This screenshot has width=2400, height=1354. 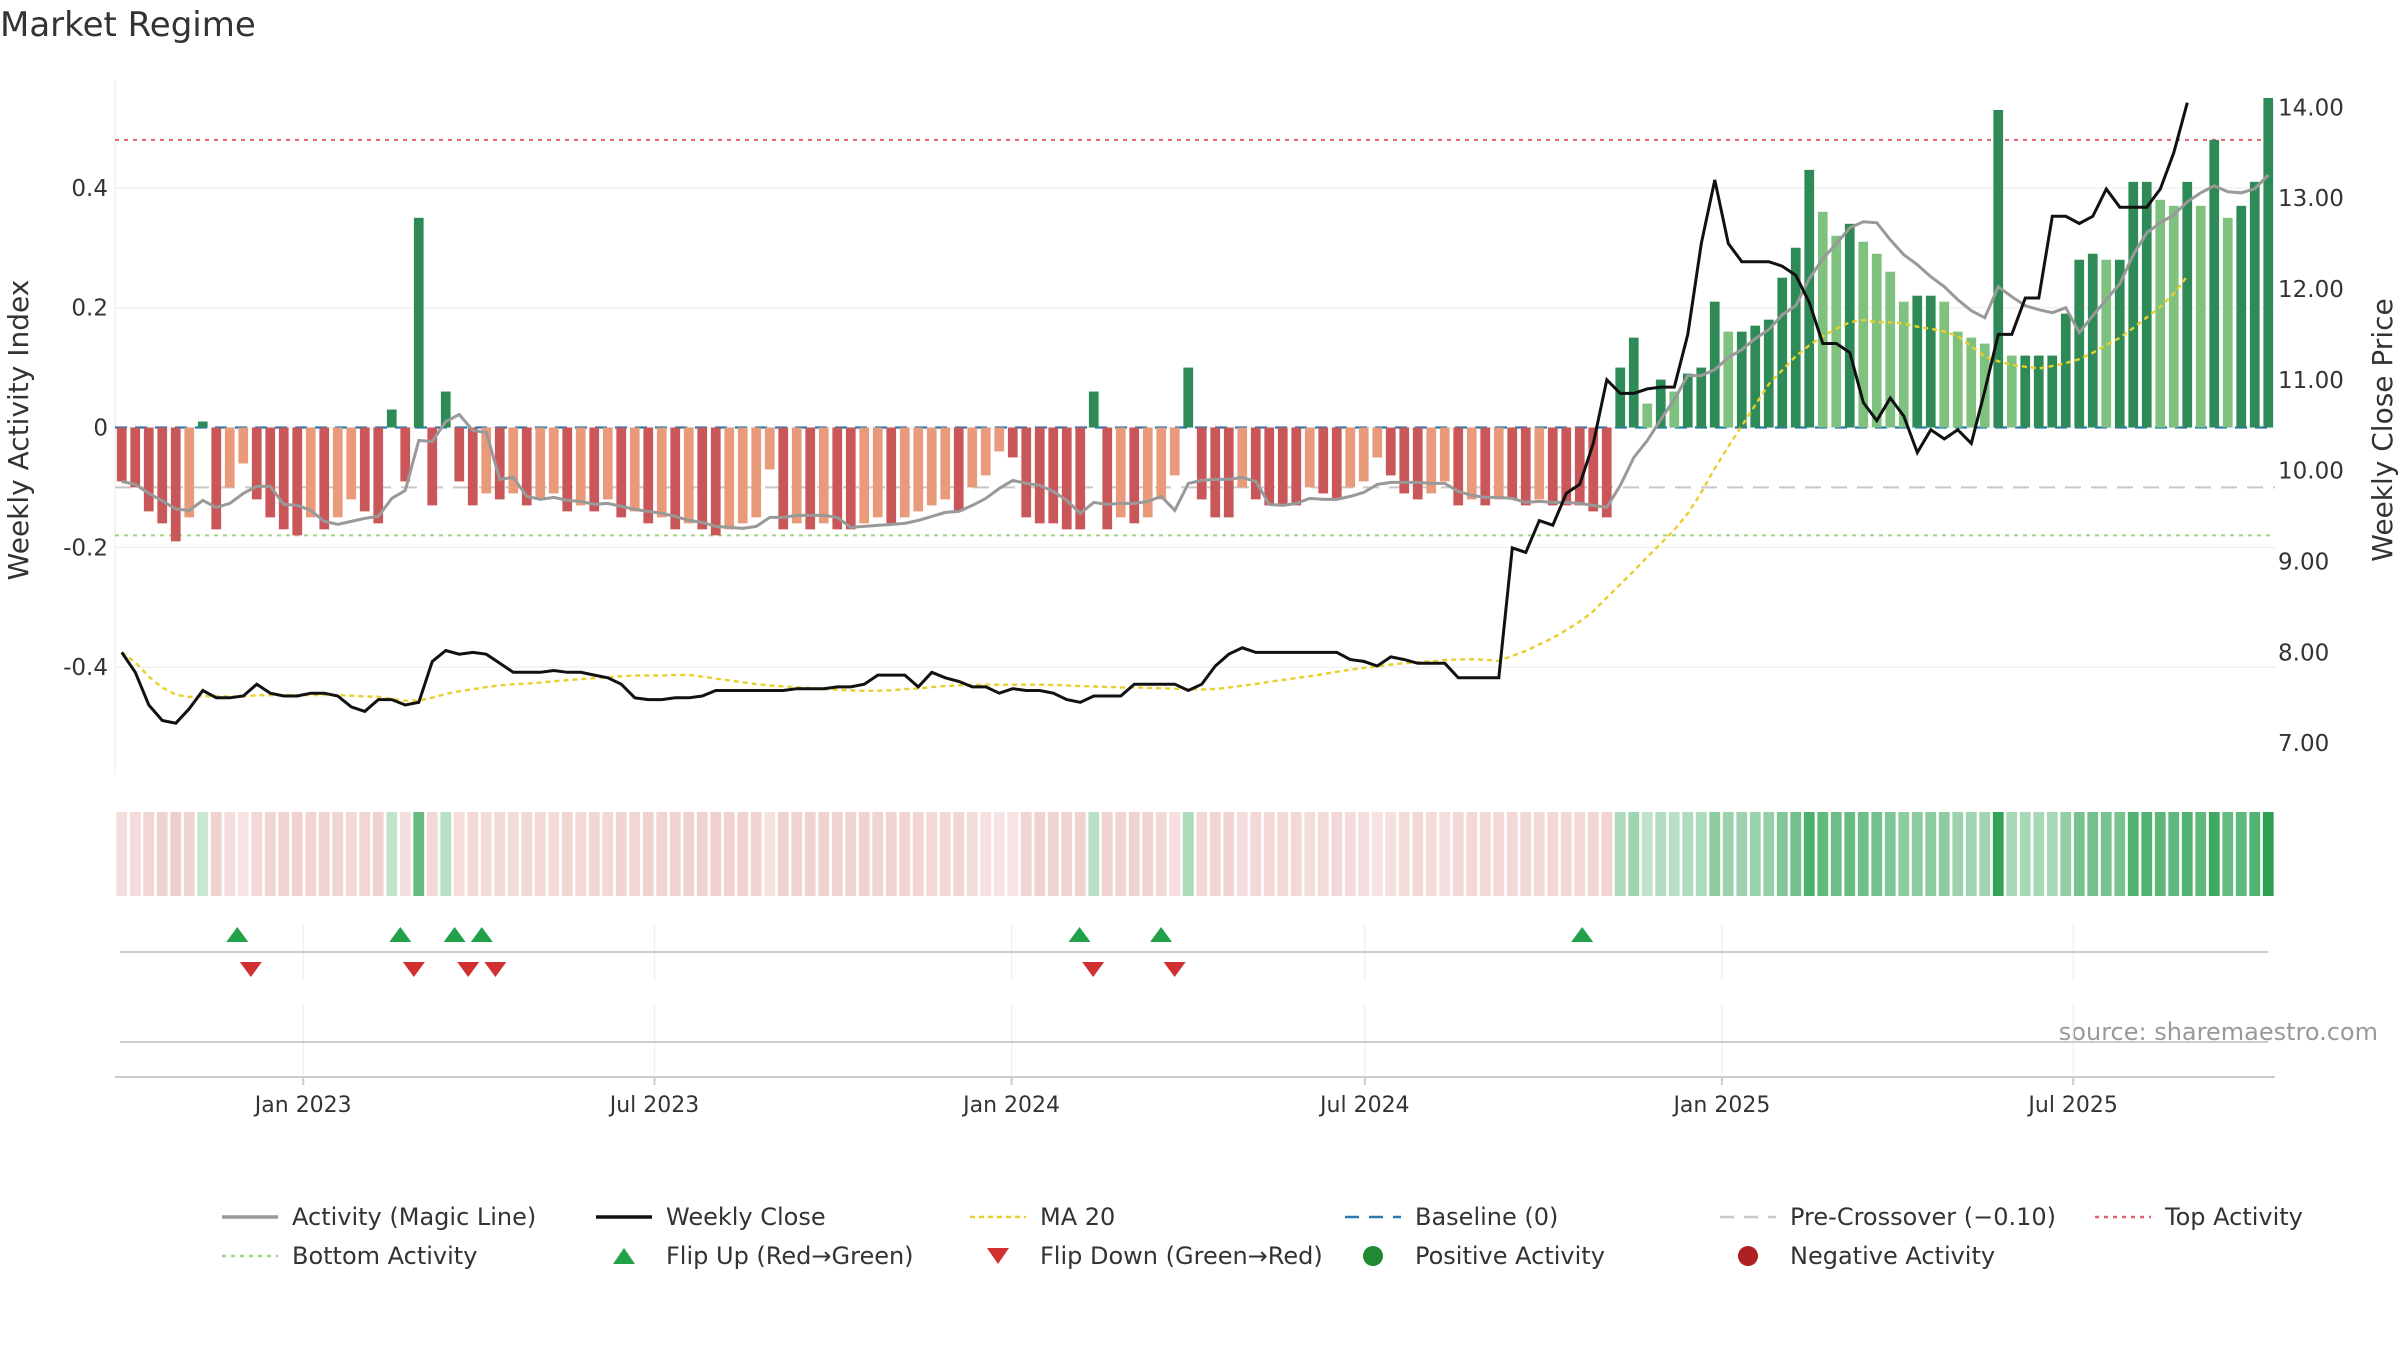 What do you see at coordinates (468, 969) in the screenshot?
I see `flip-down-marker` at bounding box center [468, 969].